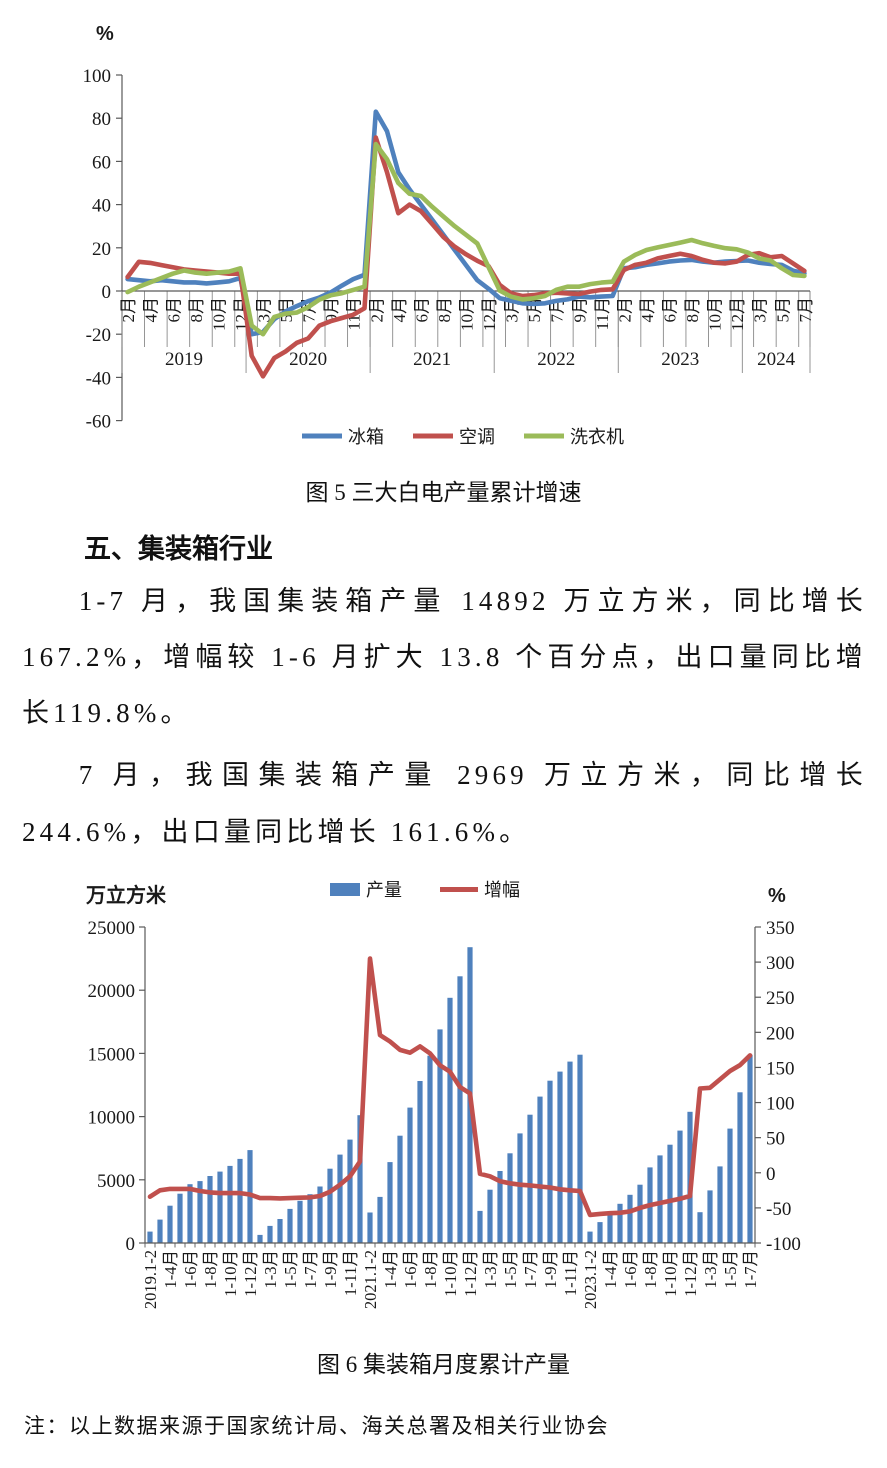 The height and width of the screenshot is (1468, 887). I want to click on x-tick-label: 2023.1-2, so click(590, 1279).